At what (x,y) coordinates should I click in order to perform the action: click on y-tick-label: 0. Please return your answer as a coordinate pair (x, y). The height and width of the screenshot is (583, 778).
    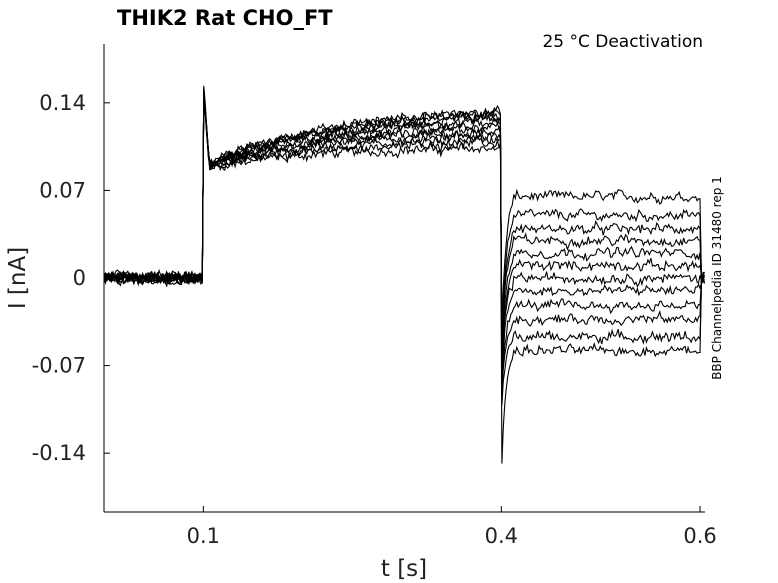
    Looking at the image, I should click on (79, 278).